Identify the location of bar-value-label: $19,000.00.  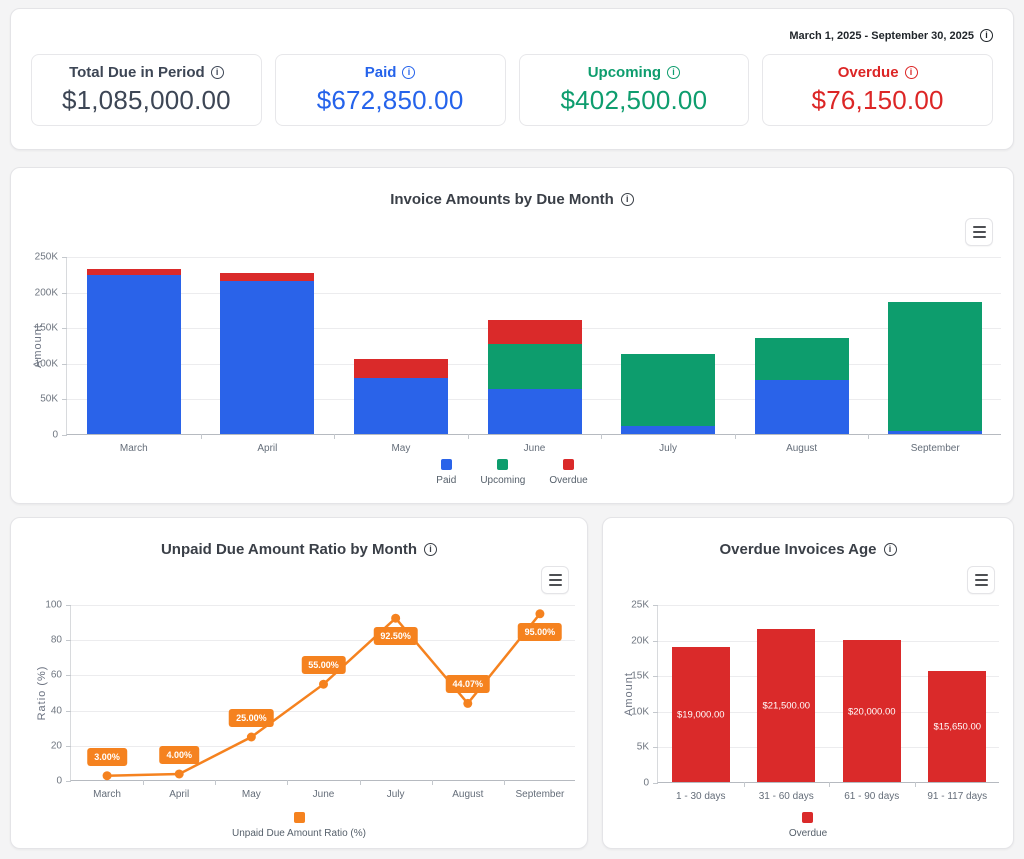
(700, 715).